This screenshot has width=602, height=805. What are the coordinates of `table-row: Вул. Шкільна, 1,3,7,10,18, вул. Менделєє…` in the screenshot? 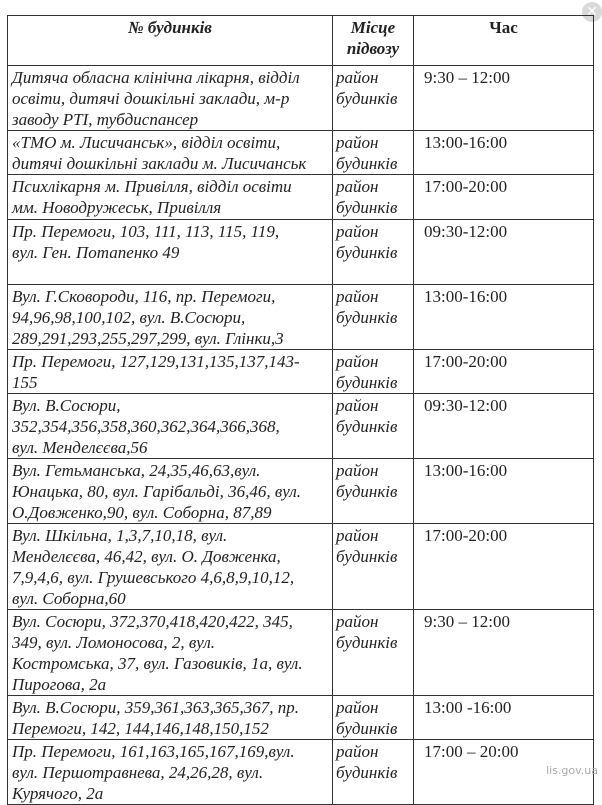 It's located at (300, 566).